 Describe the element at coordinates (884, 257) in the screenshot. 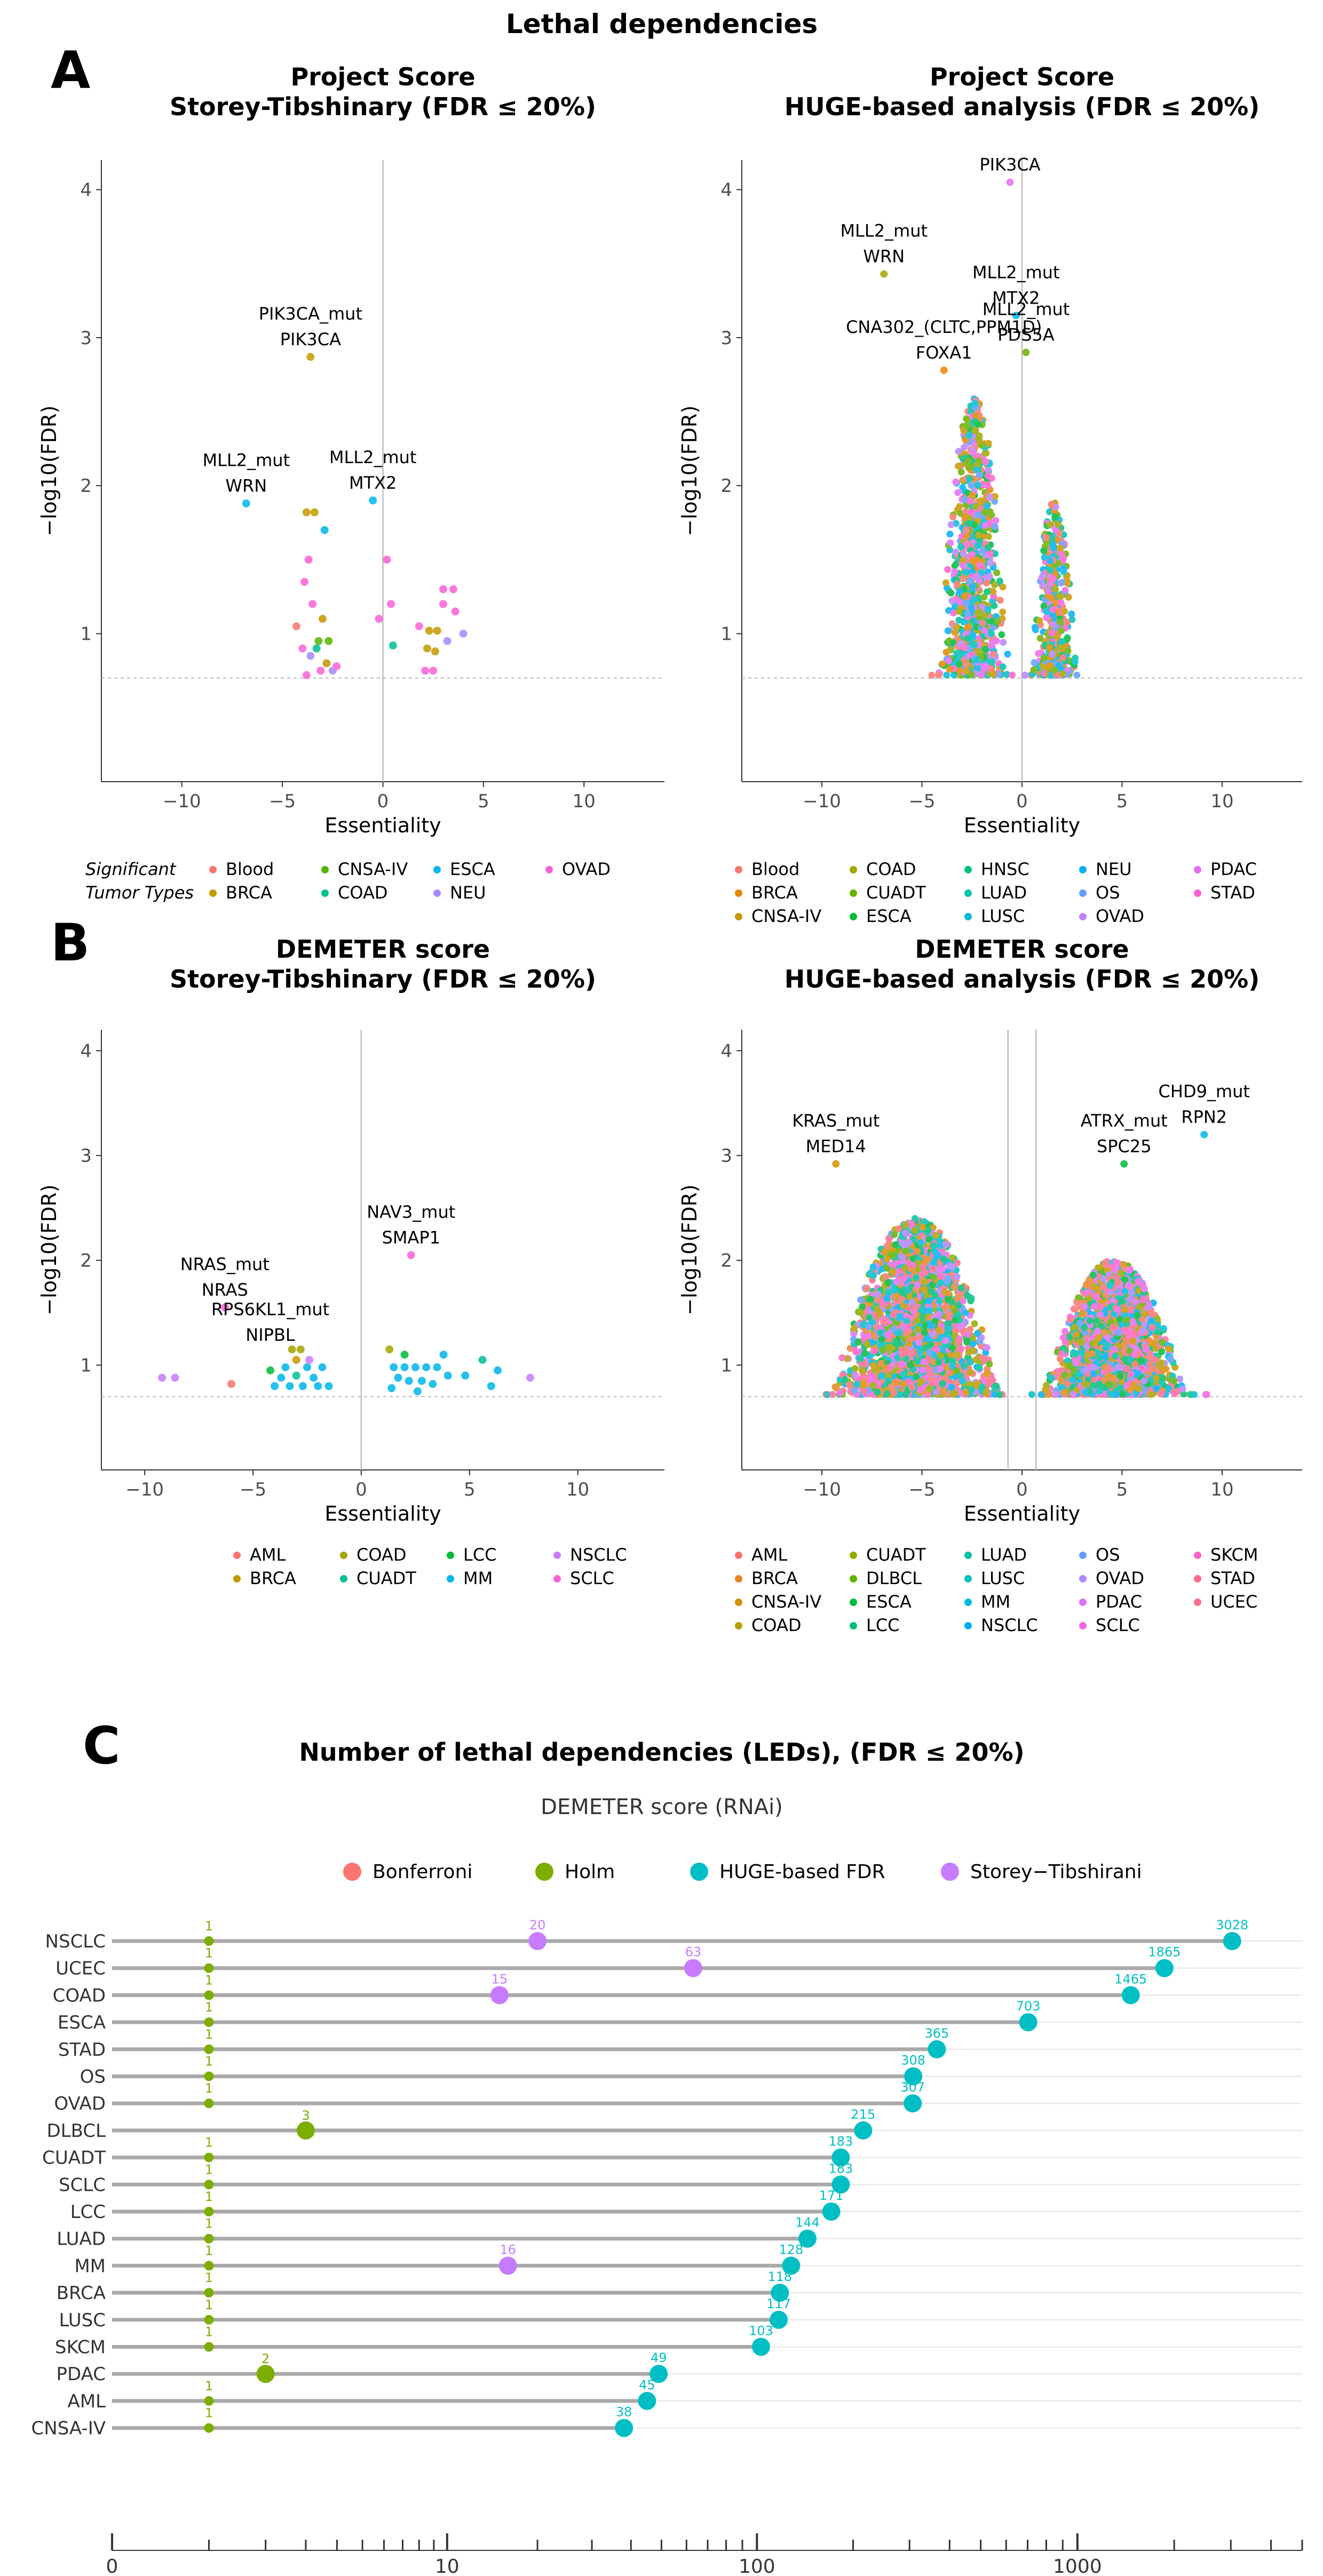

I see `point-label: WRN` at that location.